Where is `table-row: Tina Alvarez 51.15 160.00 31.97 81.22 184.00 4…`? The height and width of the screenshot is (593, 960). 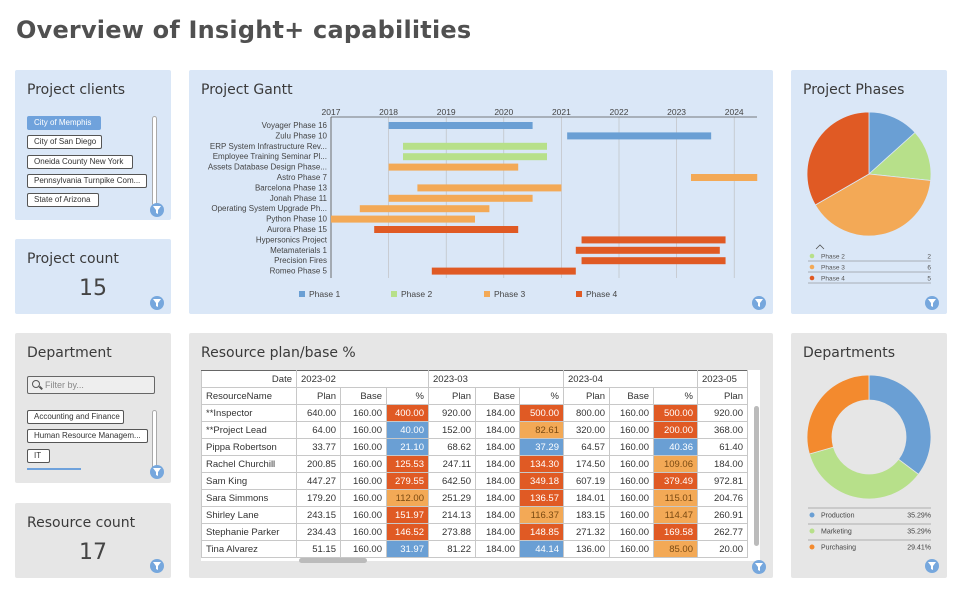
table-row: Tina Alvarez 51.15 160.00 31.97 81.22 184.00 4… is located at coordinates (474, 549).